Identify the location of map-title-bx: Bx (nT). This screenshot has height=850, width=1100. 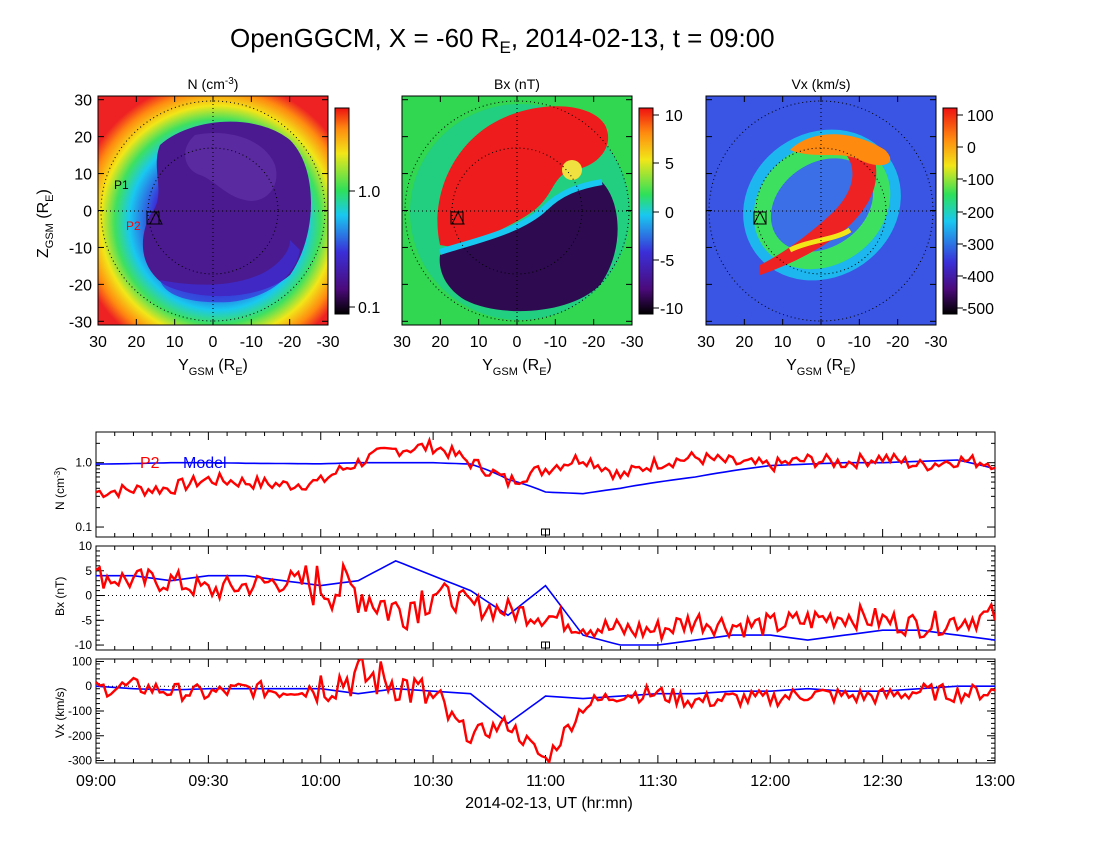
(517, 84).